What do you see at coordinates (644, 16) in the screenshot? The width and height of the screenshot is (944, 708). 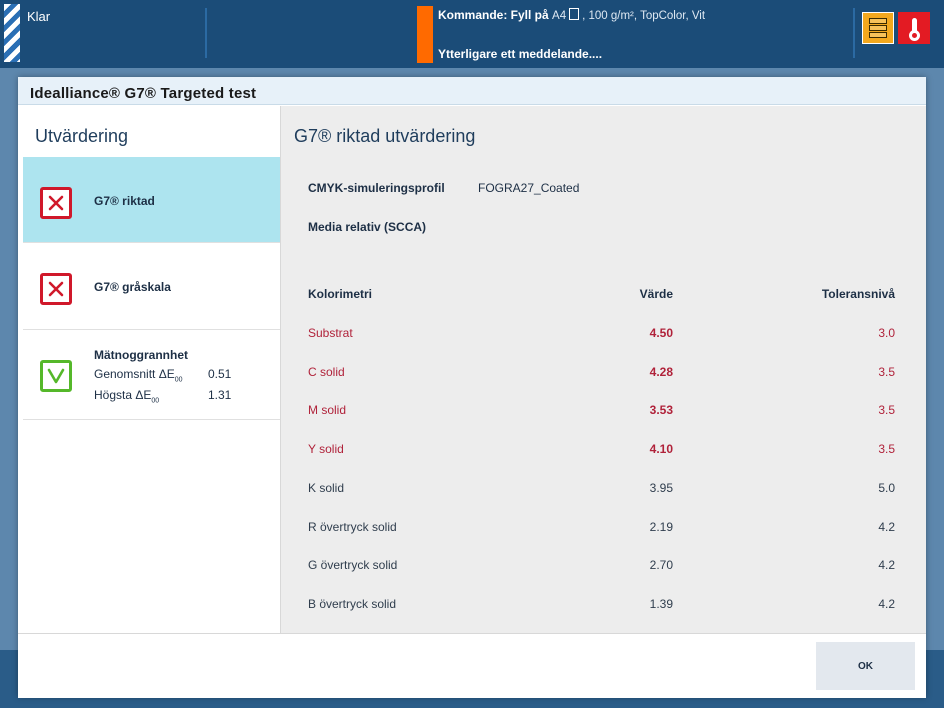 I see `command-media: , 100 g/m², TopColor, Vit` at bounding box center [644, 16].